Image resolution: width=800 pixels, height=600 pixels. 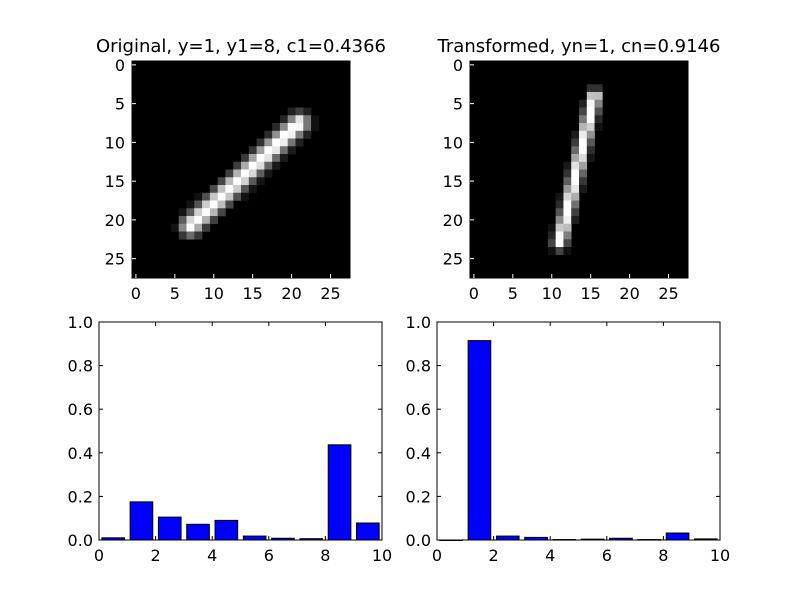 What do you see at coordinates (453, 142) in the screenshot?
I see `y-tick-label: 10` at bounding box center [453, 142].